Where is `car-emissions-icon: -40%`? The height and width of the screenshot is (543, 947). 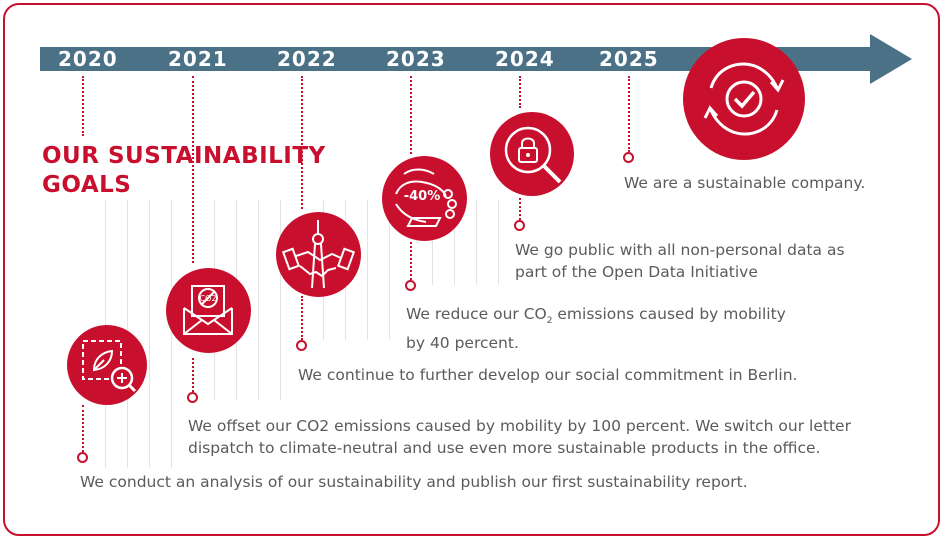 car-emissions-icon: -40% is located at coordinates (424, 198).